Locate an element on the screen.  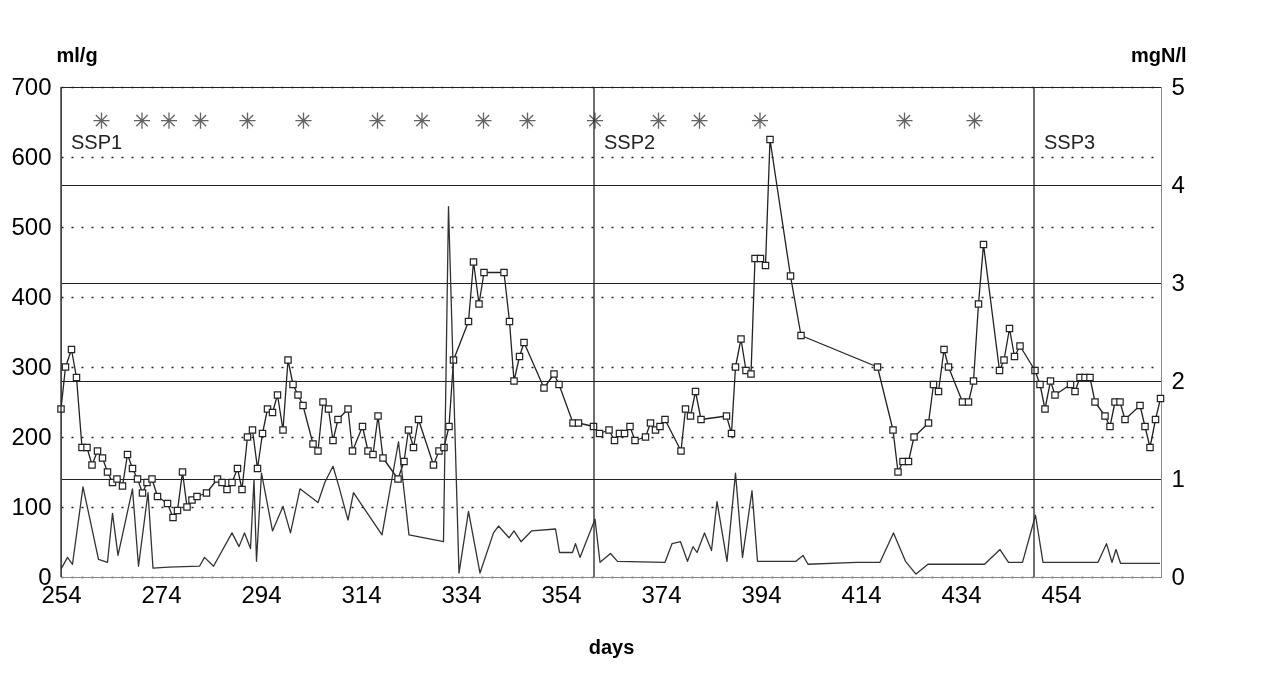
y2-tick-label: 1 is located at coordinates (1178, 478).